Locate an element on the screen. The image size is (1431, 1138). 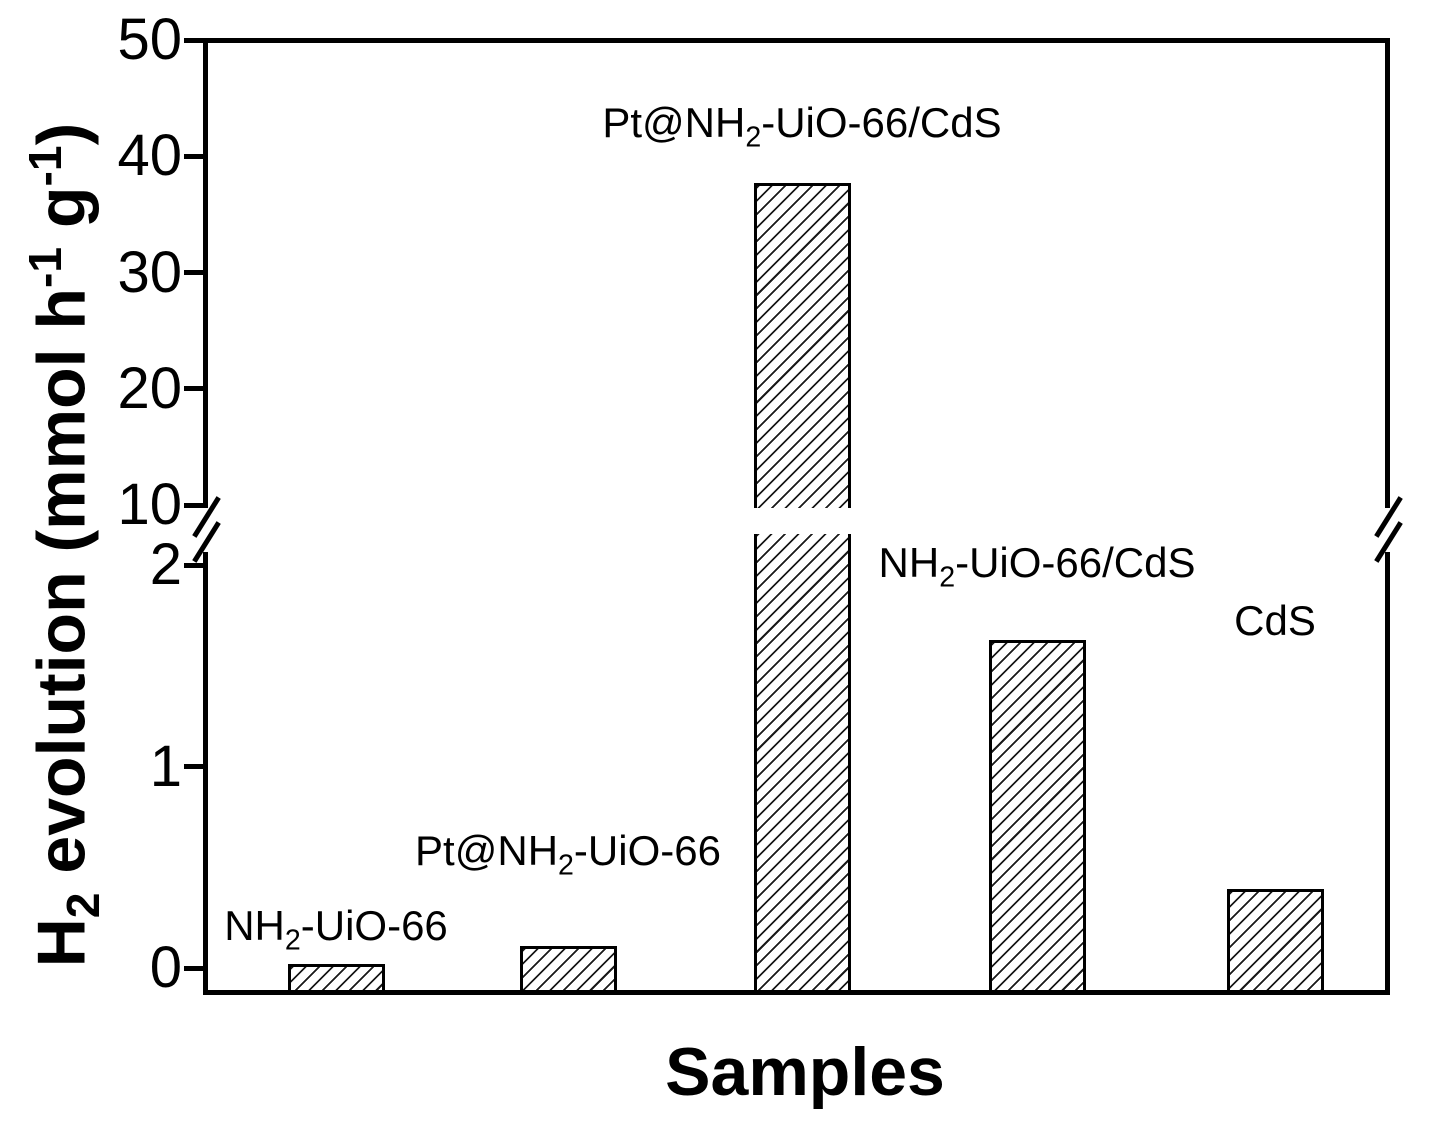
y-tick-label: 40 is located at coordinates (149, 156).